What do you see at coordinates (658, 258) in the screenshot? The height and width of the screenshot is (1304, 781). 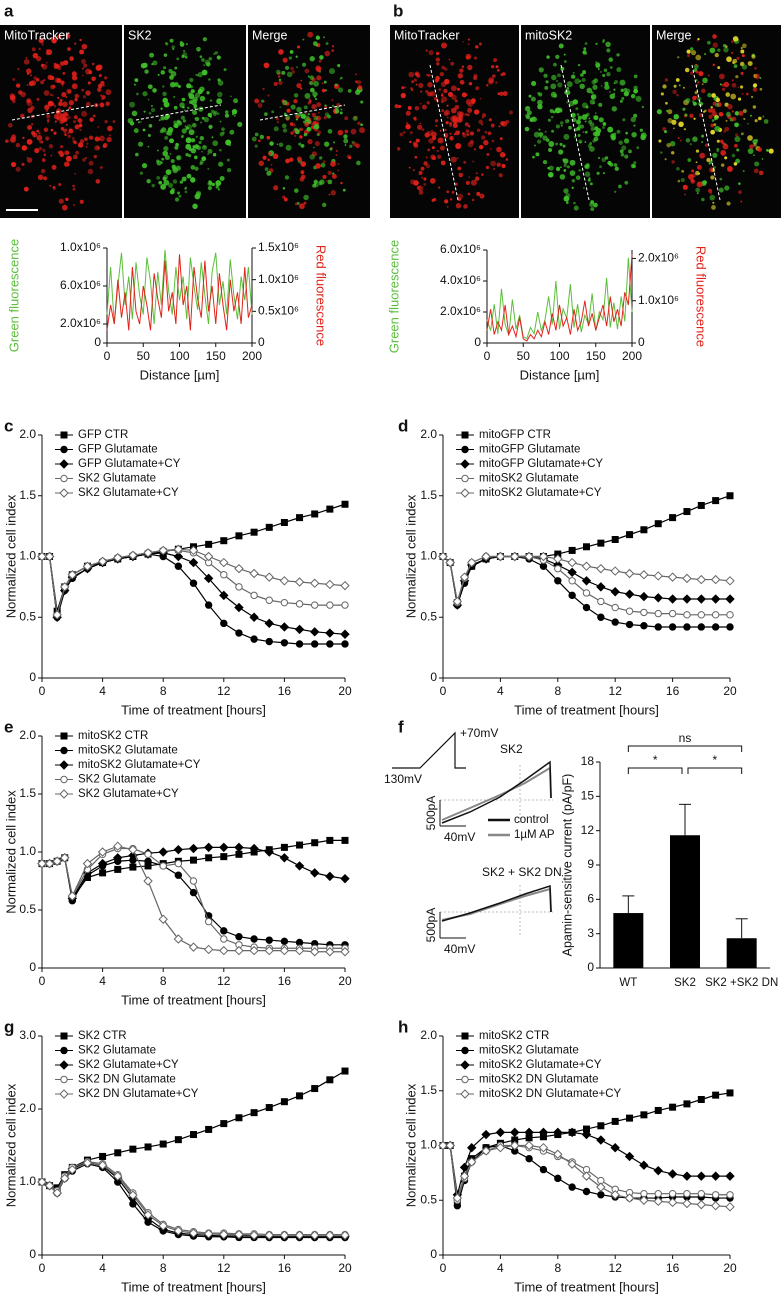 I see `y2-tick-label: 2.0x10⁶` at bounding box center [658, 258].